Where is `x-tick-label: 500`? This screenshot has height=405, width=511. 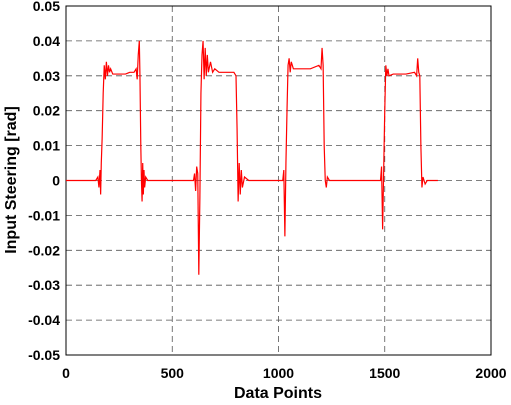
x-tick-label: 500 is located at coordinates (173, 373).